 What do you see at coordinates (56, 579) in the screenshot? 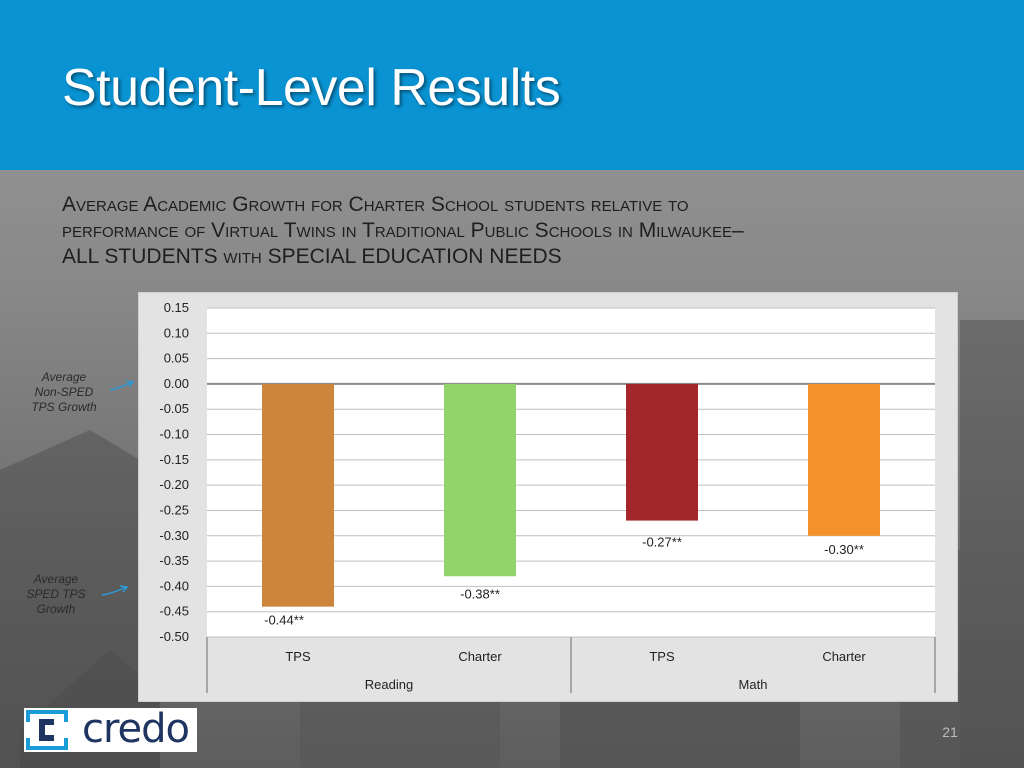
I see `sped-annotation-line-1: Average` at bounding box center [56, 579].